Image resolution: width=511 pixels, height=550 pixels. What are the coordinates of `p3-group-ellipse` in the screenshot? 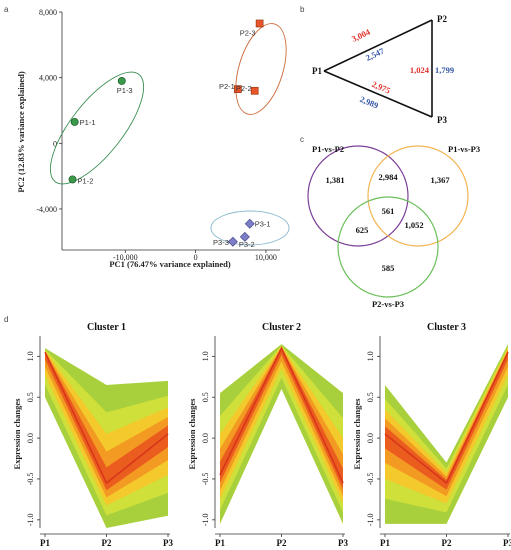 It's located at (250, 228).